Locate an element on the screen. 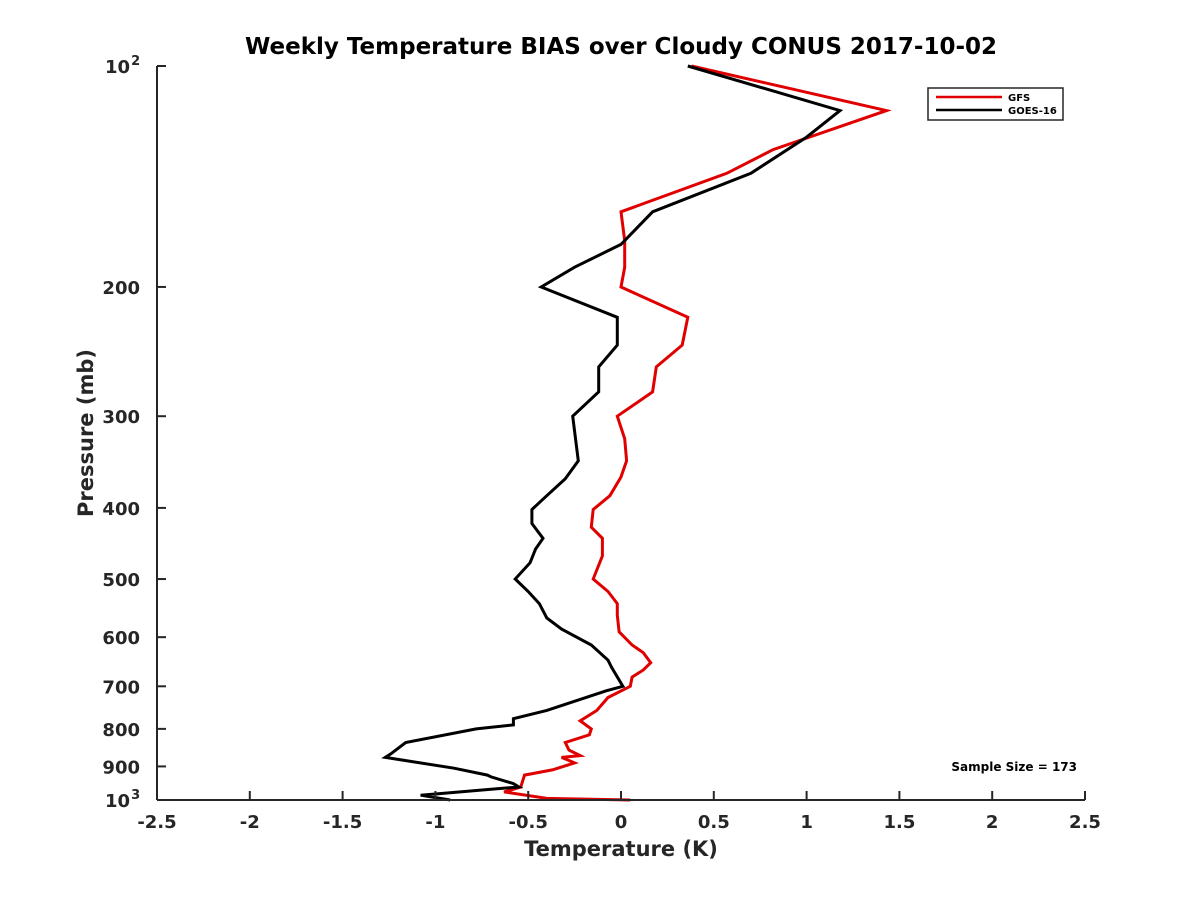 The width and height of the screenshot is (1200, 900). x-tick-label: 1.5 is located at coordinates (899, 822).